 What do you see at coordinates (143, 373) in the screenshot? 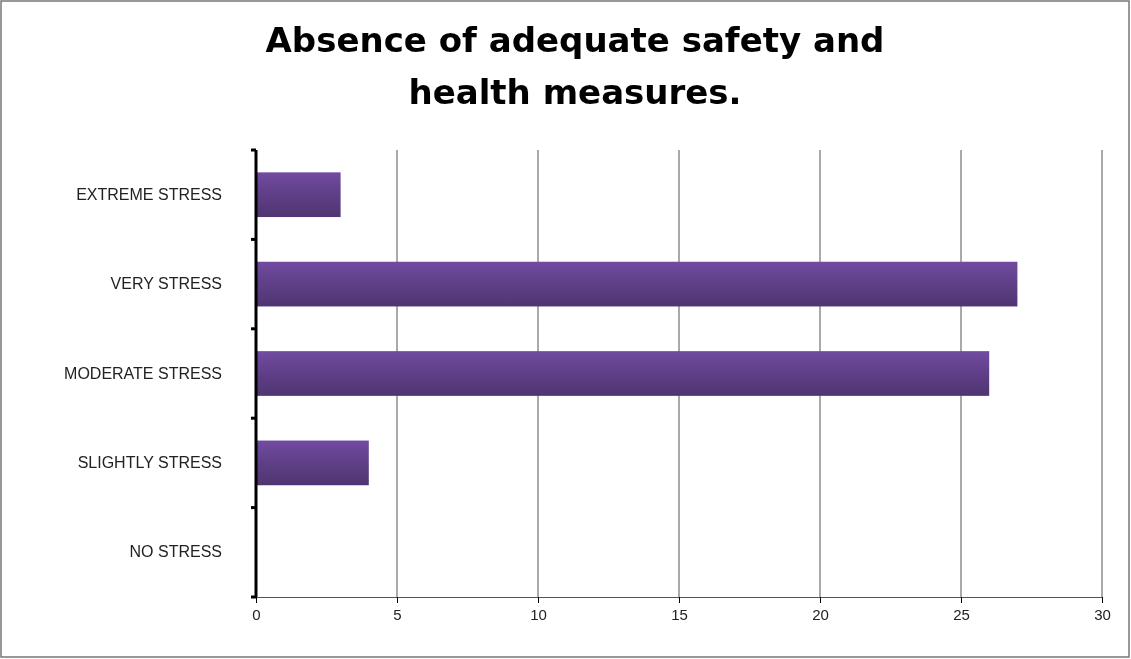
I see `y-tick-label: MODERATE STRESS` at bounding box center [143, 373].